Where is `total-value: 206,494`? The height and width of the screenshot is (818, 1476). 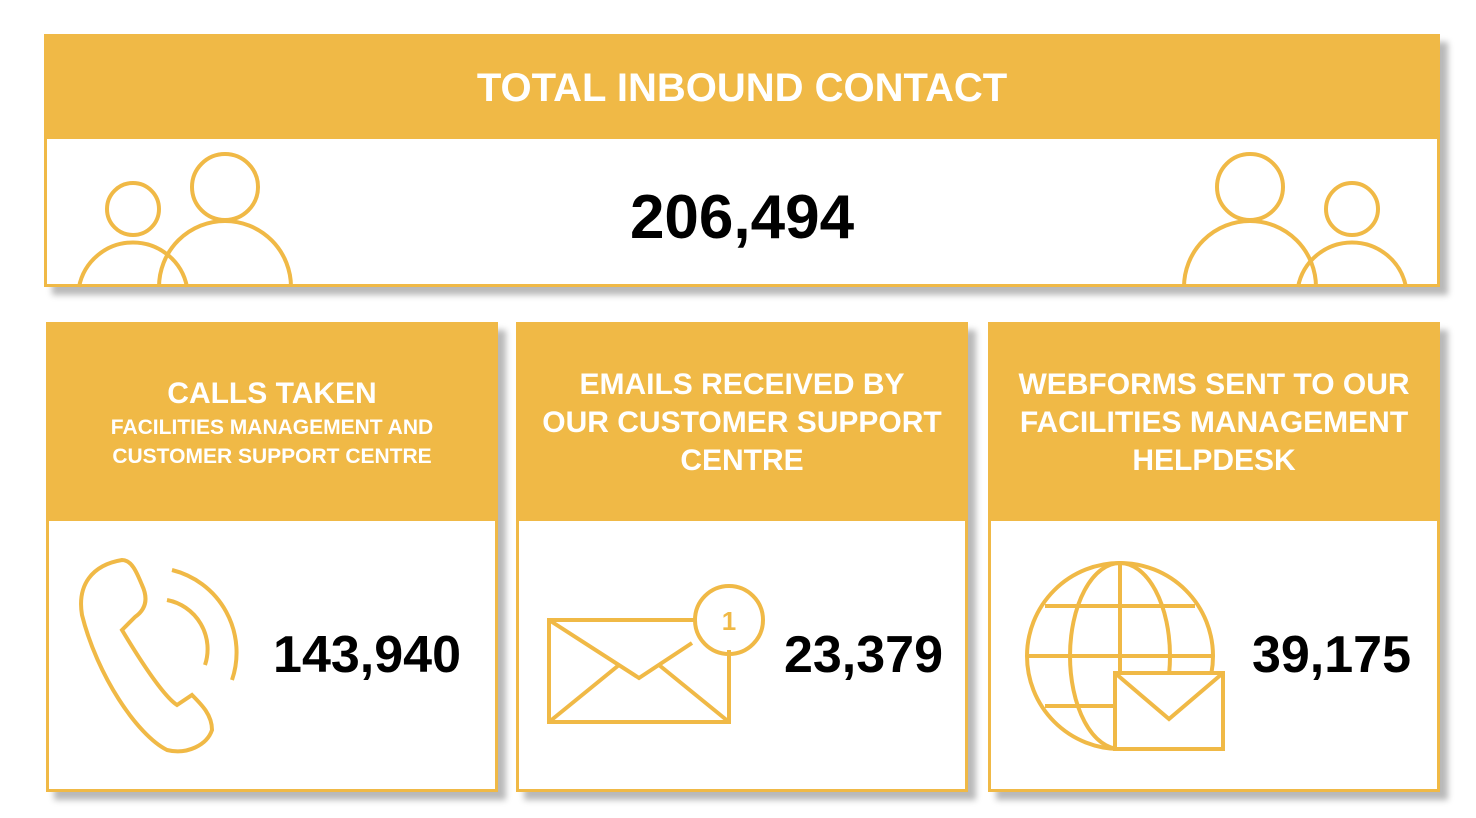 total-value: 206,494 is located at coordinates (742, 217).